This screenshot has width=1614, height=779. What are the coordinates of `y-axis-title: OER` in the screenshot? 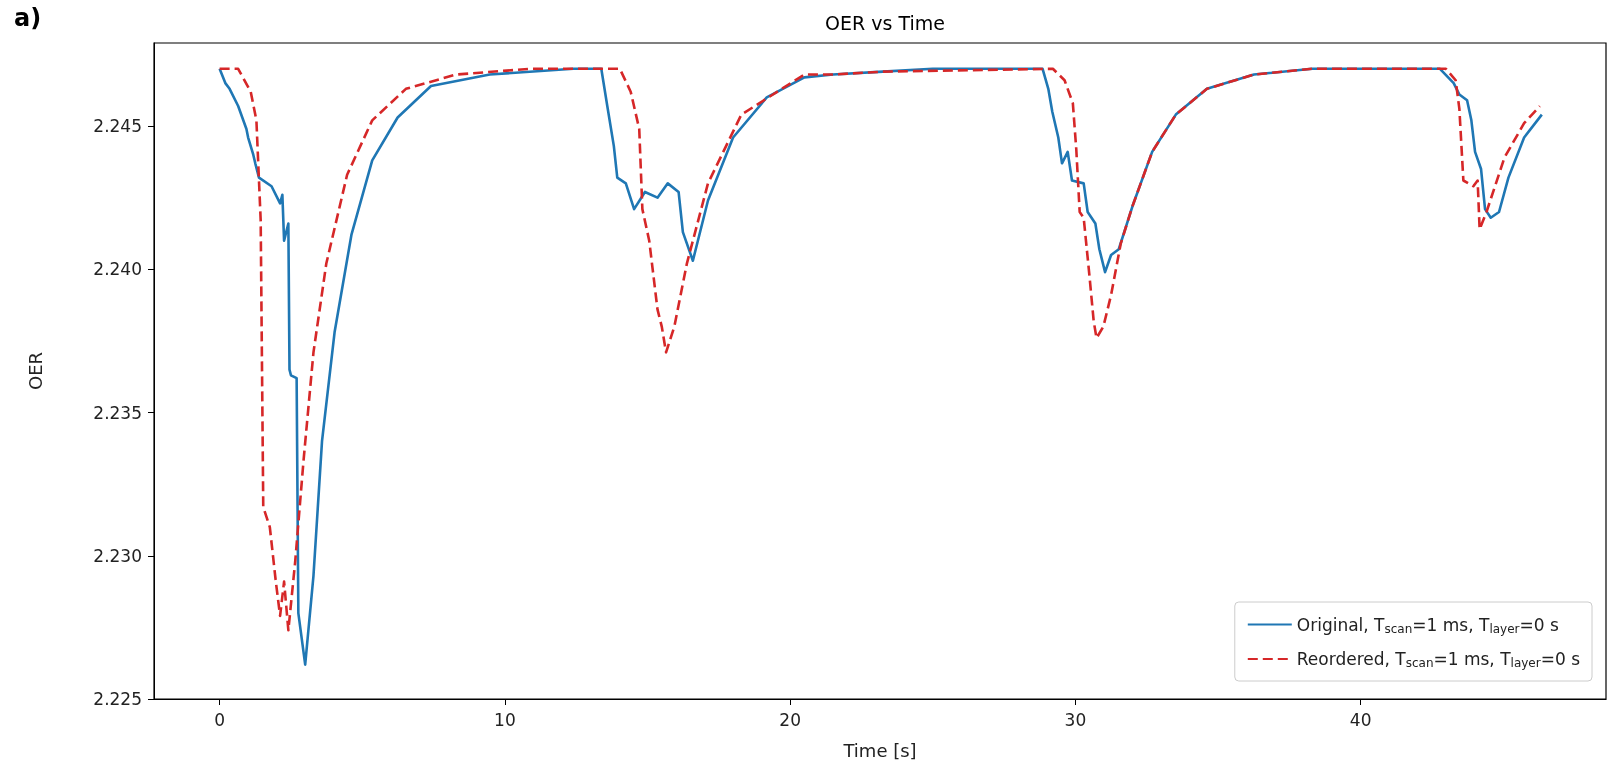 It's located at (35, 371).